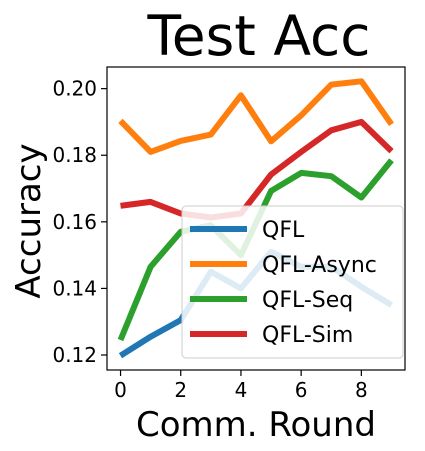 The image size is (425, 451). What do you see at coordinates (180, 390) in the screenshot?
I see `x-tick-label: 2` at bounding box center [180, 390].